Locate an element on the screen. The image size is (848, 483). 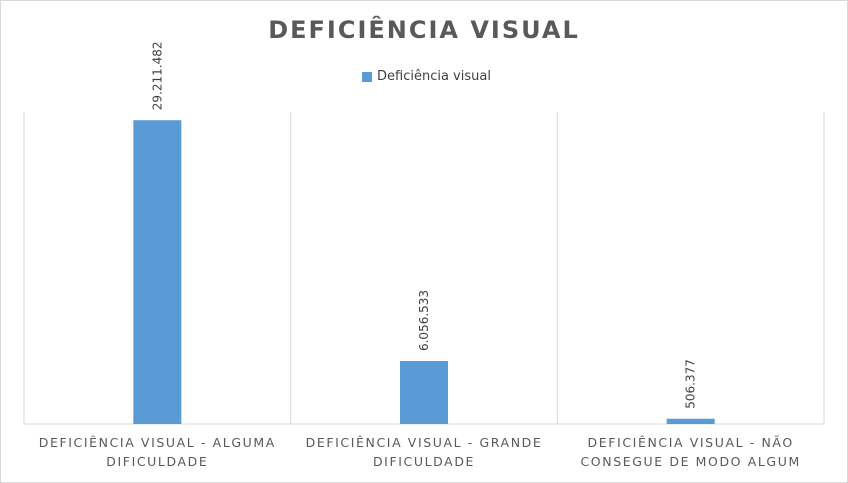
category-label: DEFICIÊNCIA VISUAL - NÃO is located at coordinates (691, 442).